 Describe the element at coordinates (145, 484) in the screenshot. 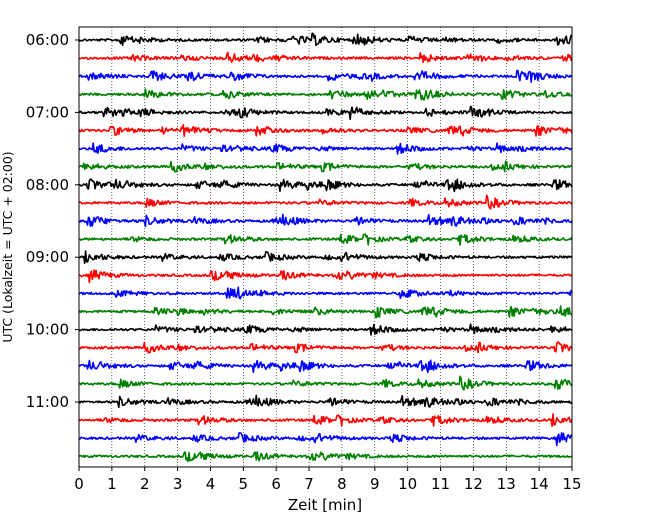

I see `x-tick-label: 2` at that location.